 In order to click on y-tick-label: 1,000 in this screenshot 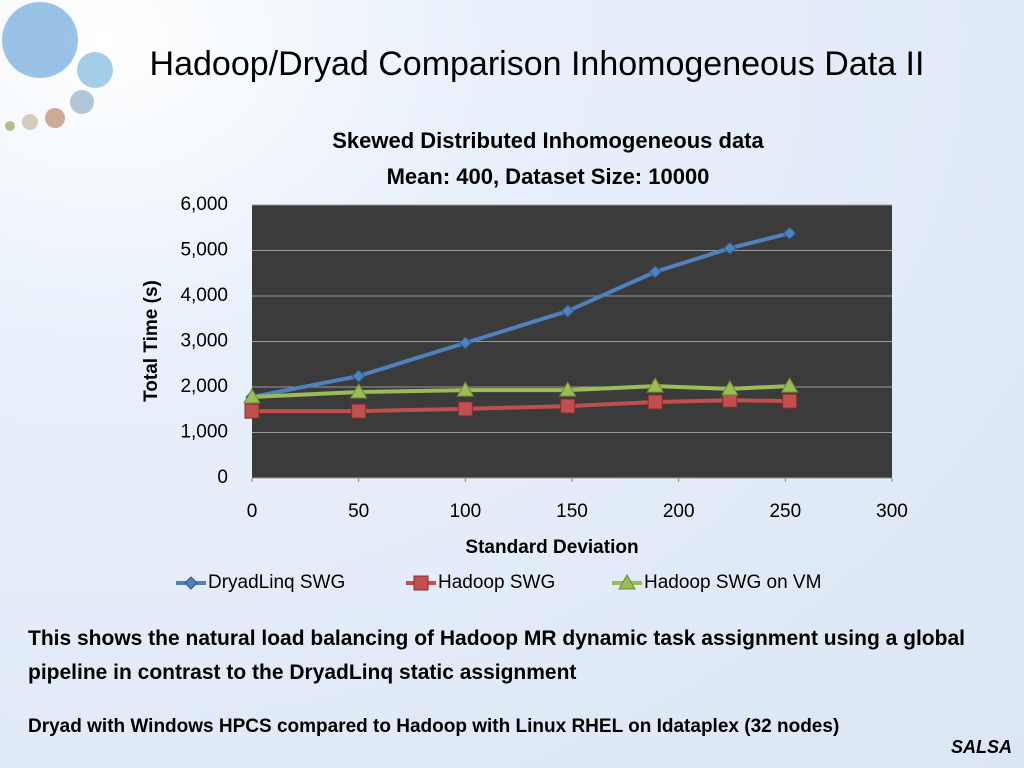, I will do `click(204, 432)`.